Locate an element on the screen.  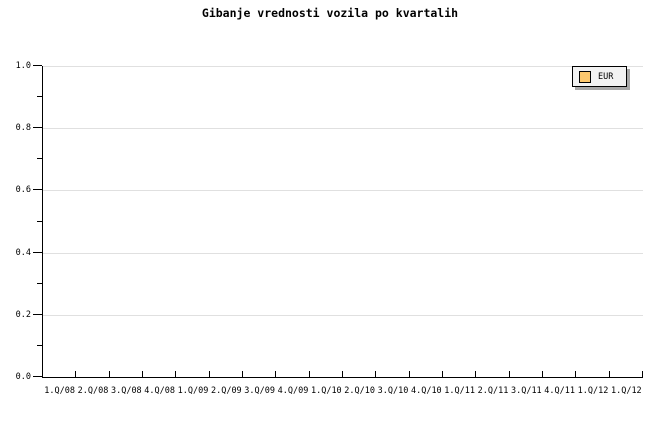
chart-title: Gibanje vrednosti vozila po kvartalih is located at coordinates (330, 13).